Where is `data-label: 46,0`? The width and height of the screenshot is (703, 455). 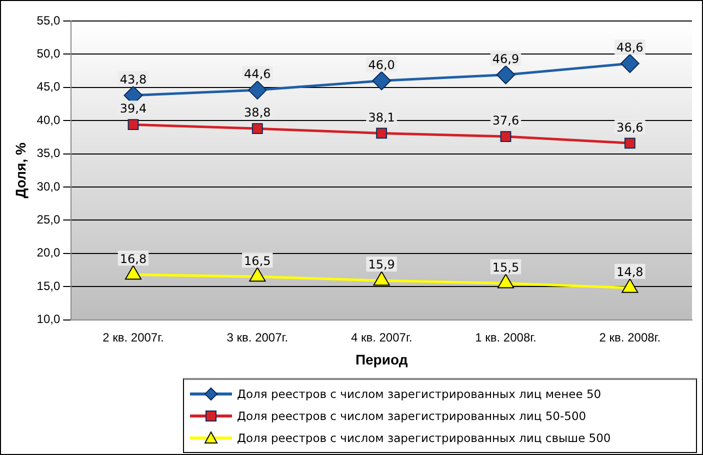 data-label: 46,0 is located at coordinates (381, 65).